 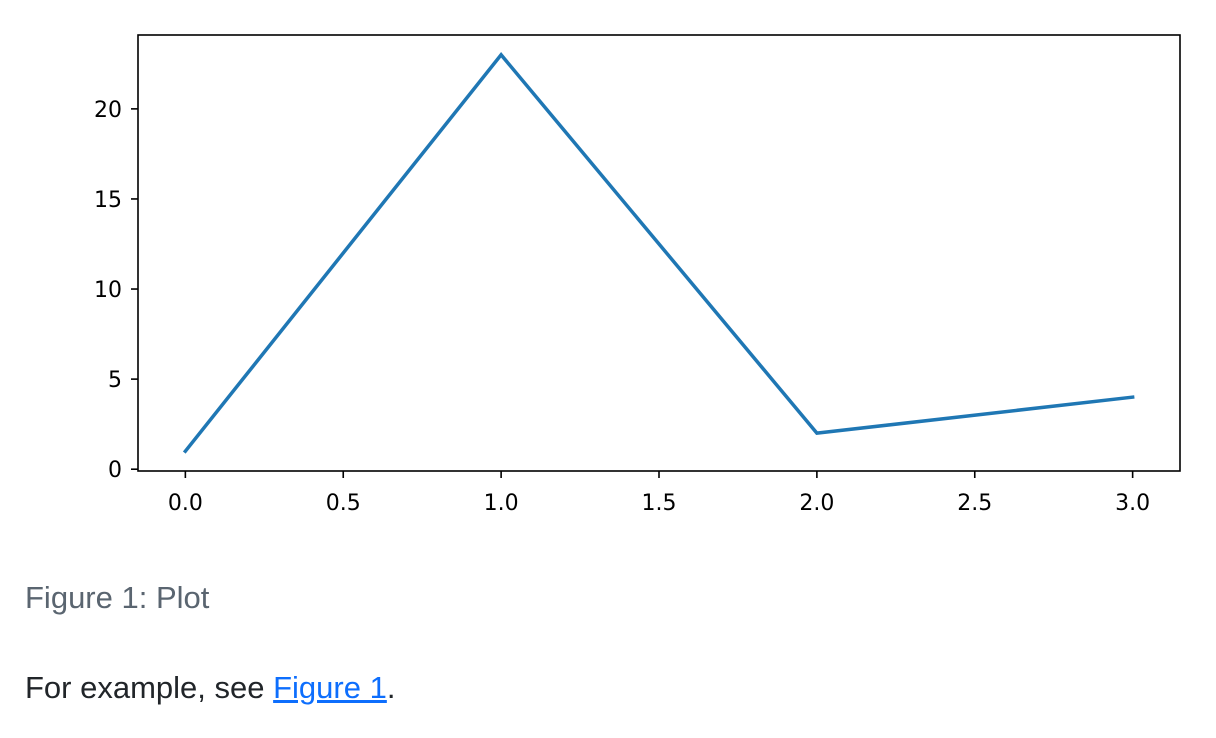 What do you see at coordinates (330, 687) in the screenshot?
I see `figure-link: Figure 1` at bounding box center [330, 687].